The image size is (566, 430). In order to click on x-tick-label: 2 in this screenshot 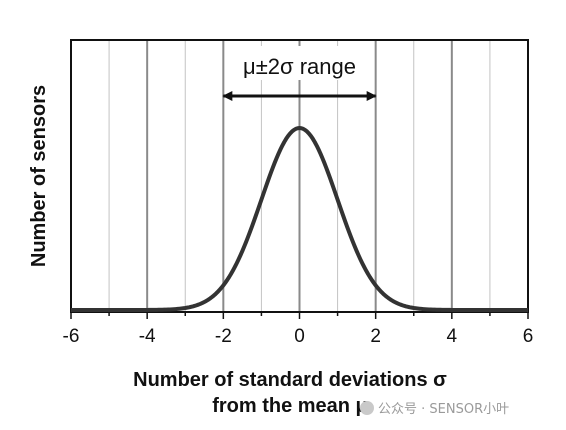, I will do `click(375, 336)`.